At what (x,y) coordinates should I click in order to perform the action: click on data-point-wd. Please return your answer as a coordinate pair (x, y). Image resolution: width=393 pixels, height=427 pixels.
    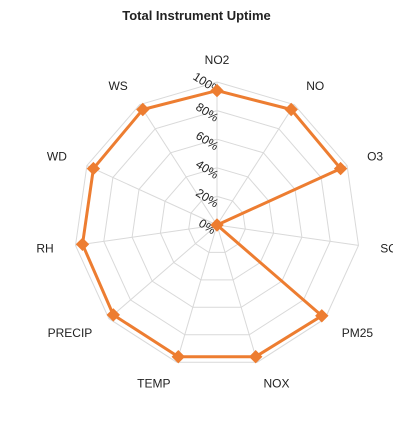
    Looking at the image, I should click on (93, 168).